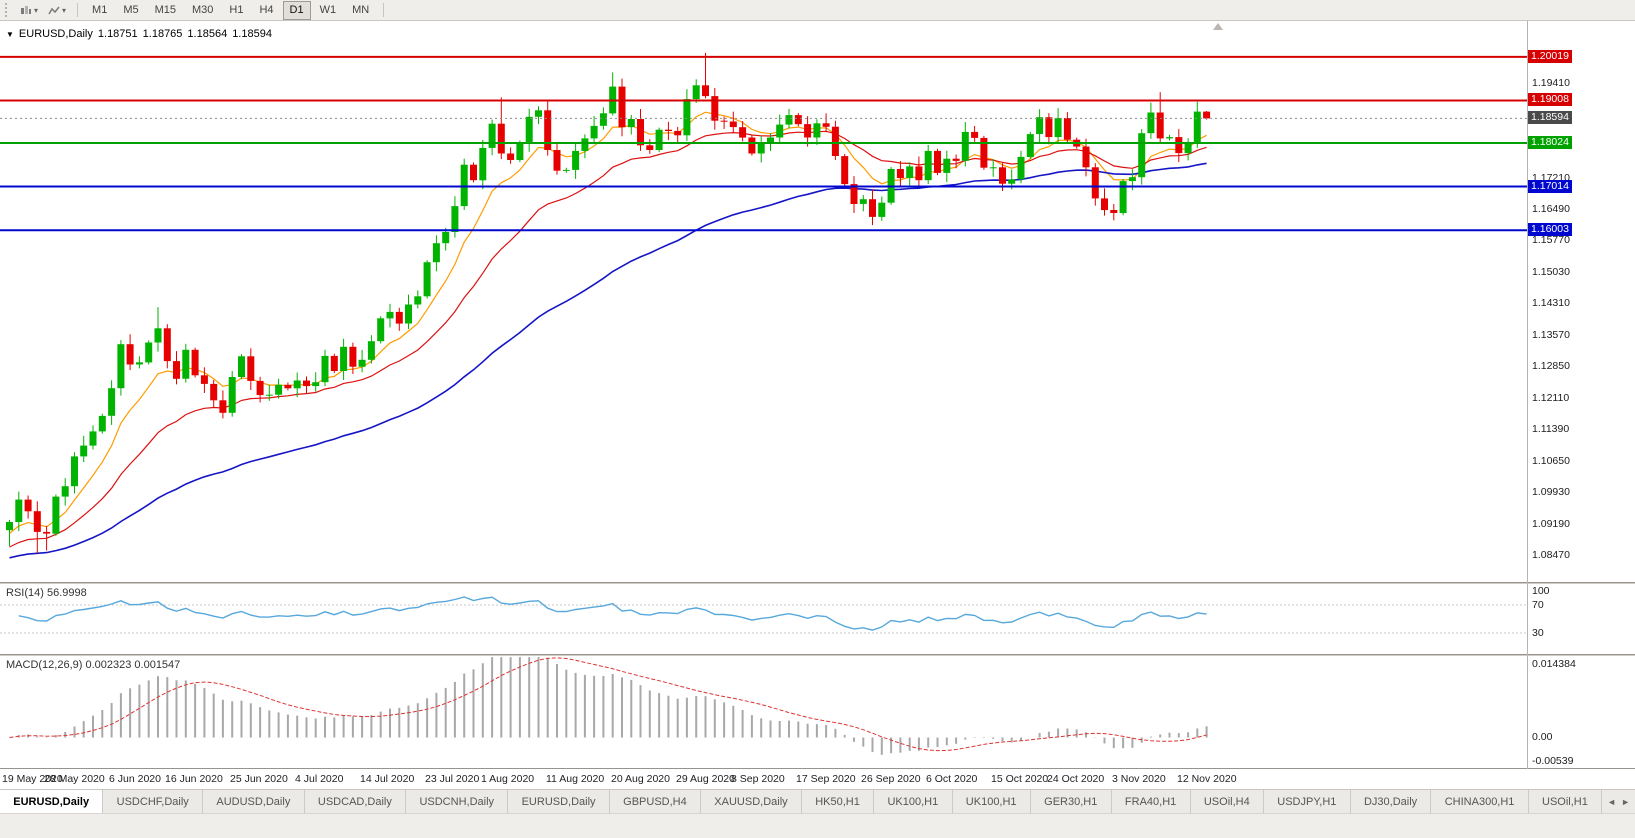 This screenshot has height=838, width=1635. What do you see at coordinates (26, 9) in the screenshot?
I see `candlestick-chart-icon` at bounding box center [26, 9].